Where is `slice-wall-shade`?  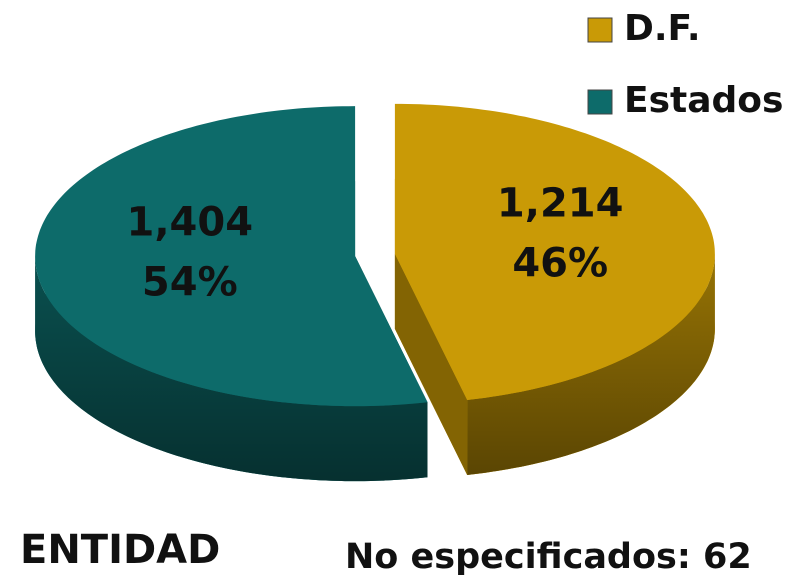
slice-wall-shade is located at coordinates (591, 364).